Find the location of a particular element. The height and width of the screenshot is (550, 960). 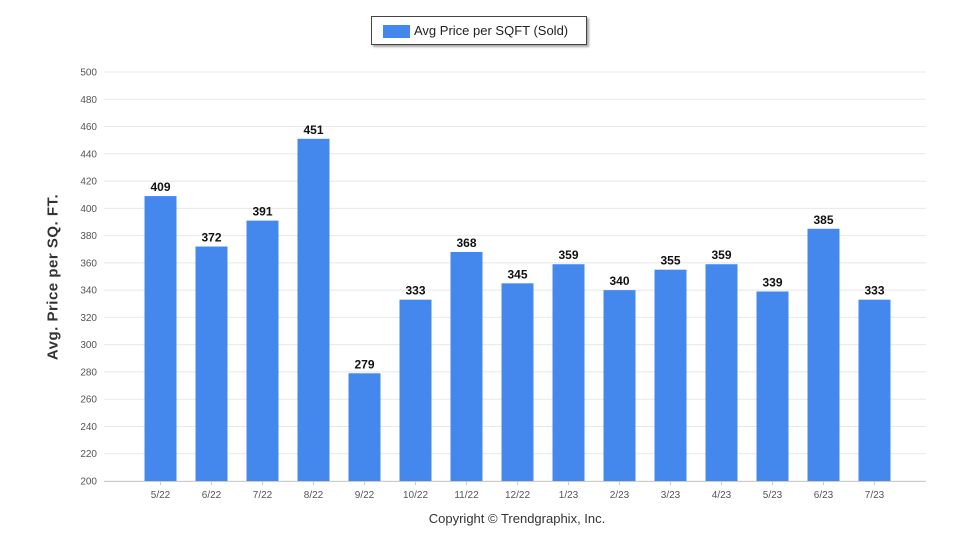

data-label: 372 is located at coordinates (211, 238).